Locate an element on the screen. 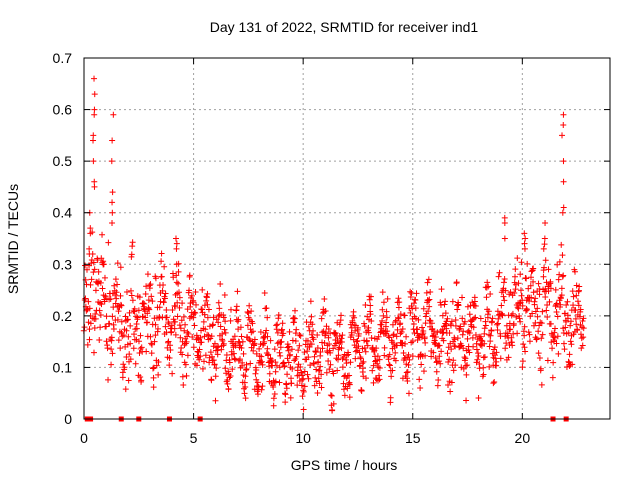  x-tick-label: 0 is located at coordinates (84, 438).